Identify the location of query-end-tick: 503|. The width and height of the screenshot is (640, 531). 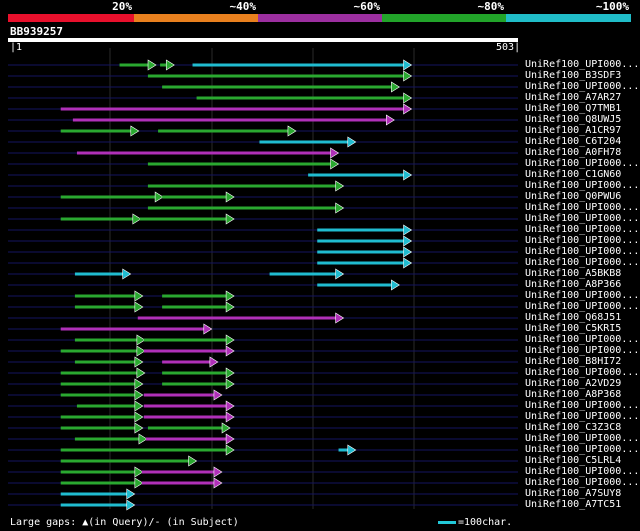
(508, 47).